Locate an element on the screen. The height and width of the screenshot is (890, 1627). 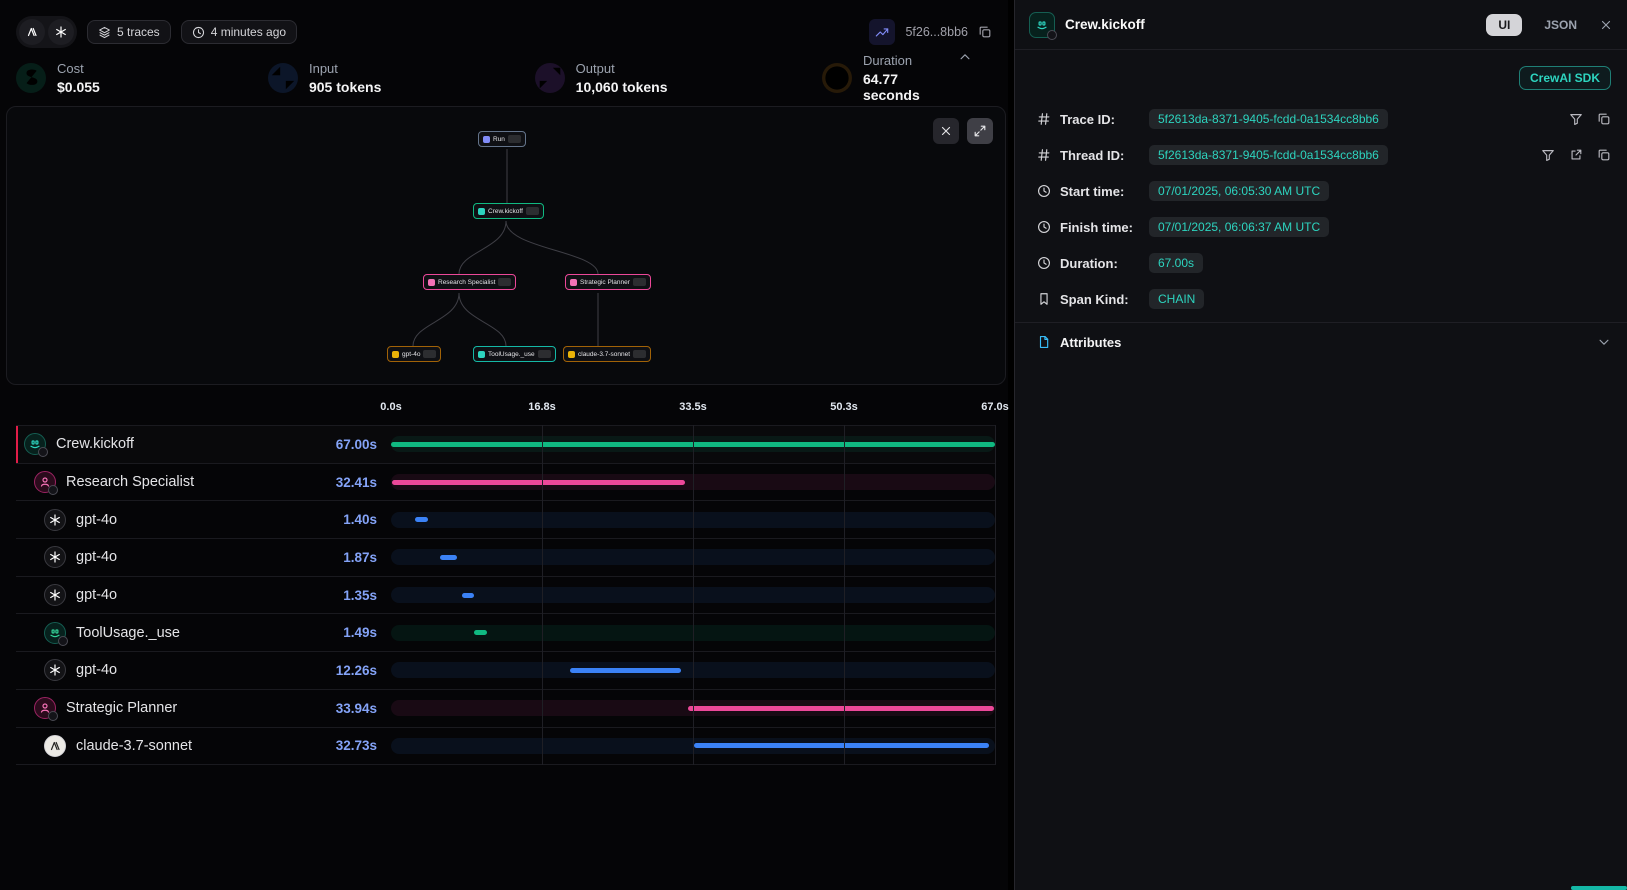
span-row: gpt-4o 1.87s is located at coordinates (505, 558).